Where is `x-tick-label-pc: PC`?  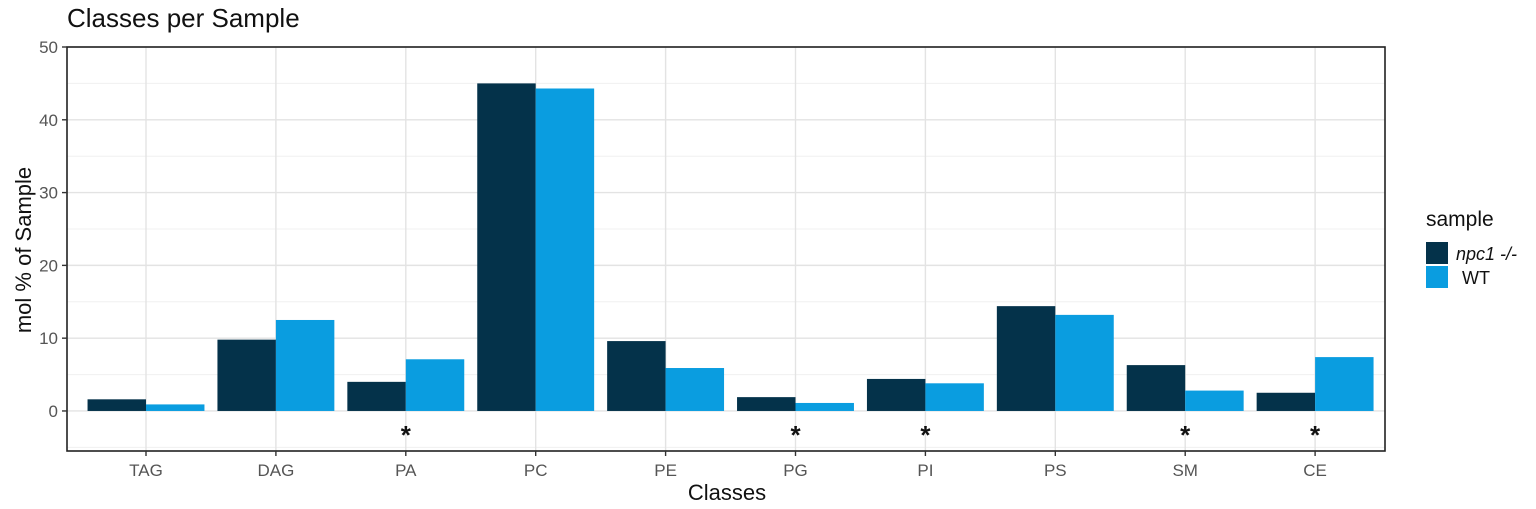
x-tick-label-pc: PC is located at coordinates (536, 470).